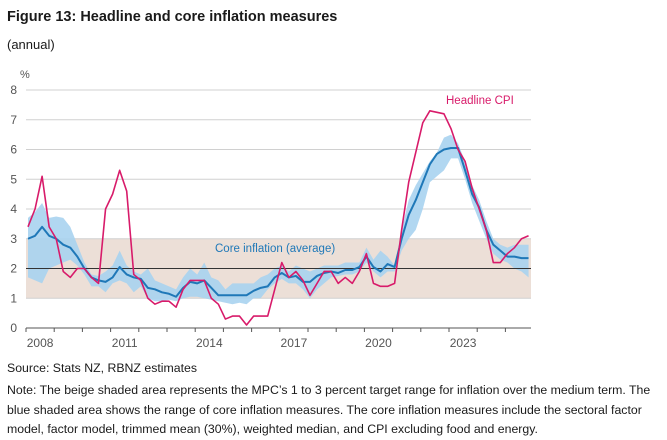 The width and height of the screenshot is (667, 440). I want to click on y-tick-label: 2, so click(13, 269).